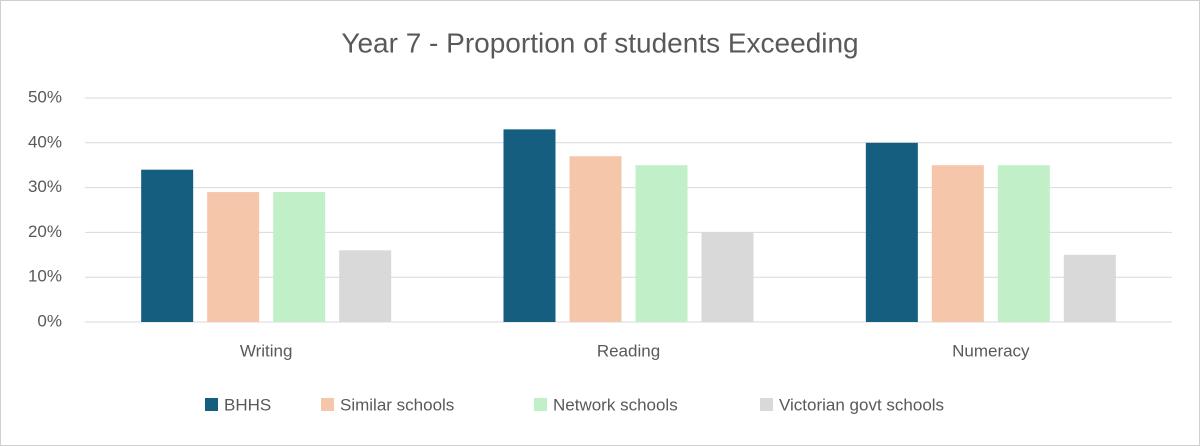  Describe the element at coordinates (247, 404) in the screenshot. I see `legend-label: BHHS` at that location.